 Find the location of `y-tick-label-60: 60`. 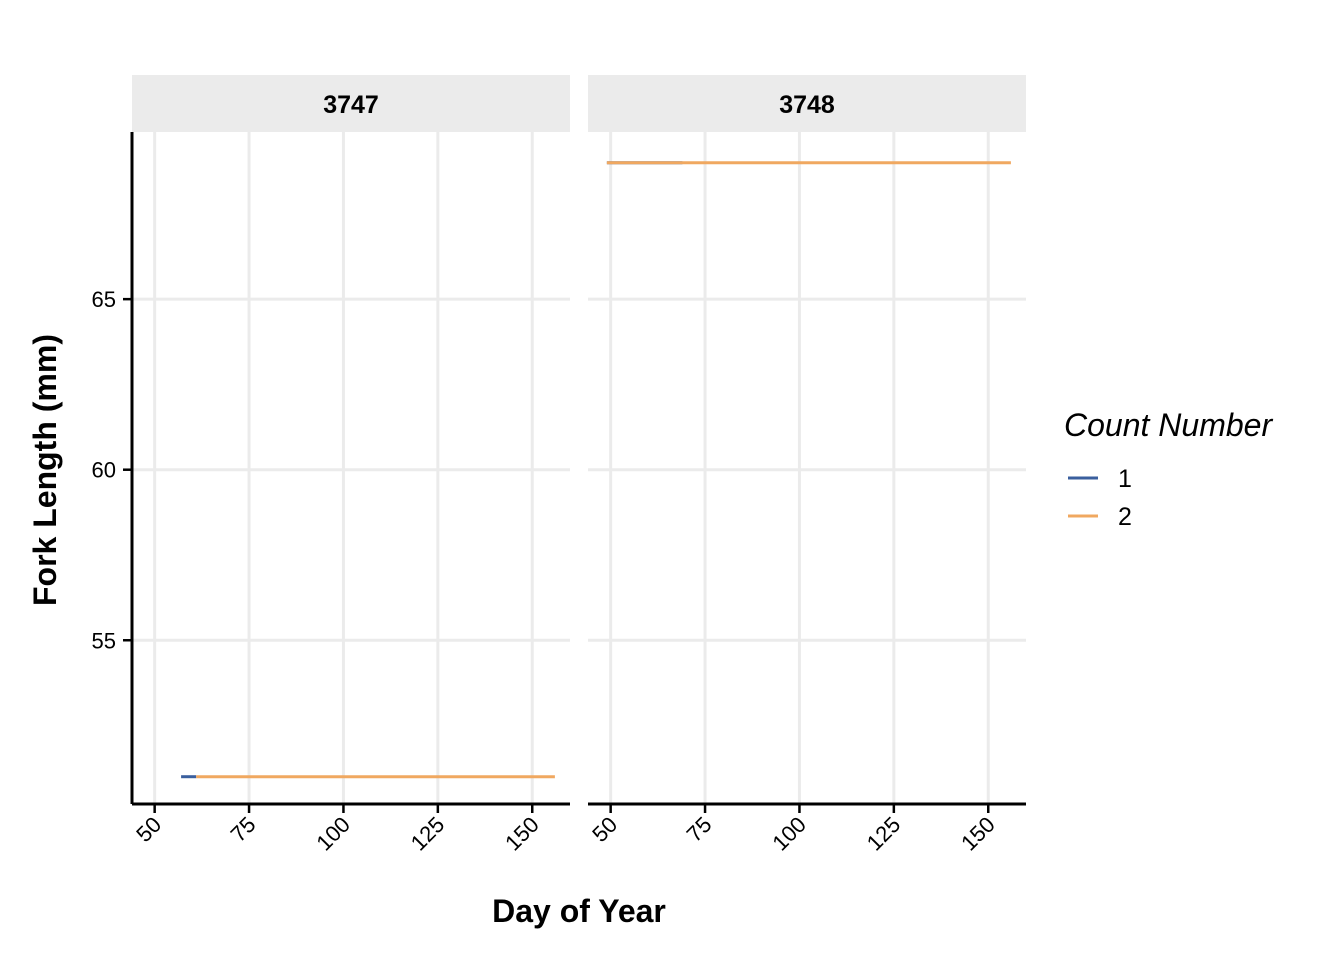

y-tick-label-60: 60 is located at coordinates (104, 470).